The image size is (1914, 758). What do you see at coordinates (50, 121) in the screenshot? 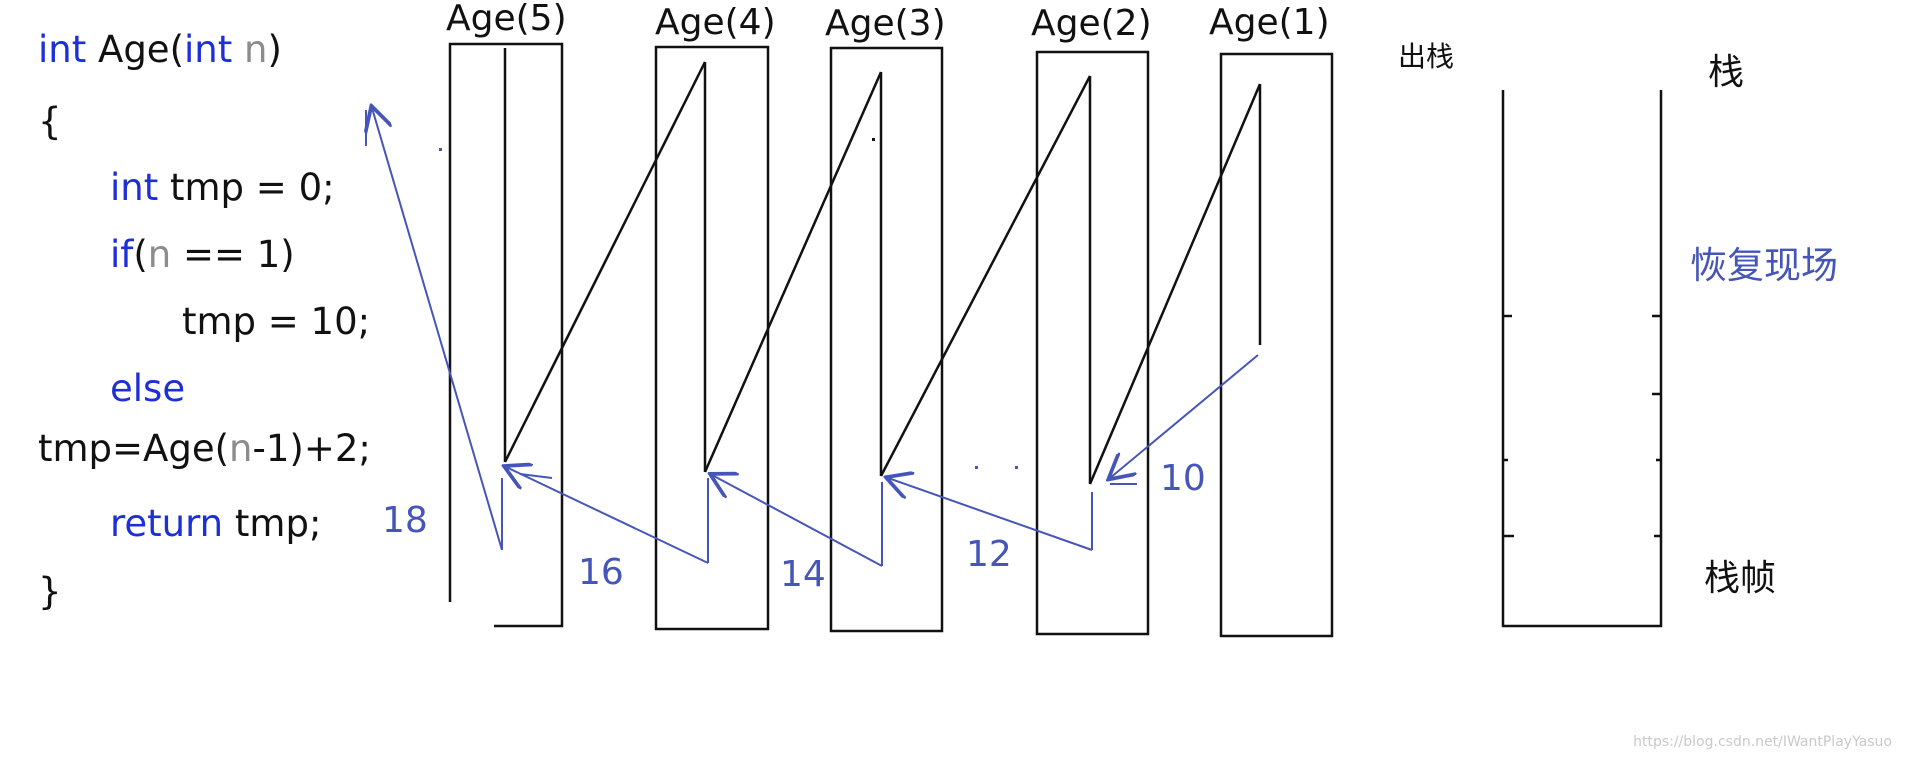
I see `code-line-open-brace: {` at bounding box center [50, 121].